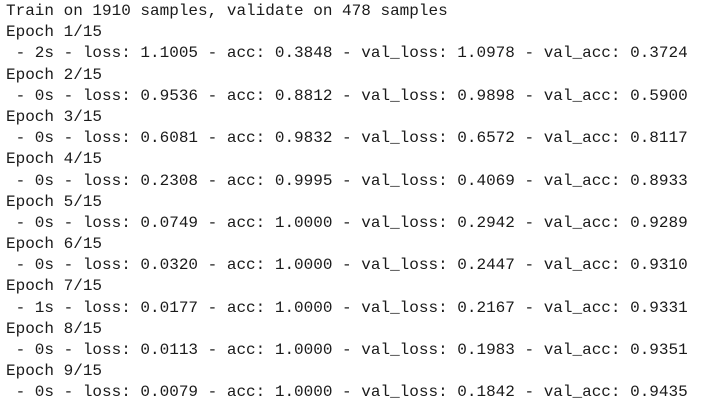 This screenshot has height=408, width=711. What do you see at coordinates (54, 244) in the screenshot?
I see `epoch-label: Epoch 6/15` at bounding box center [54, 244].